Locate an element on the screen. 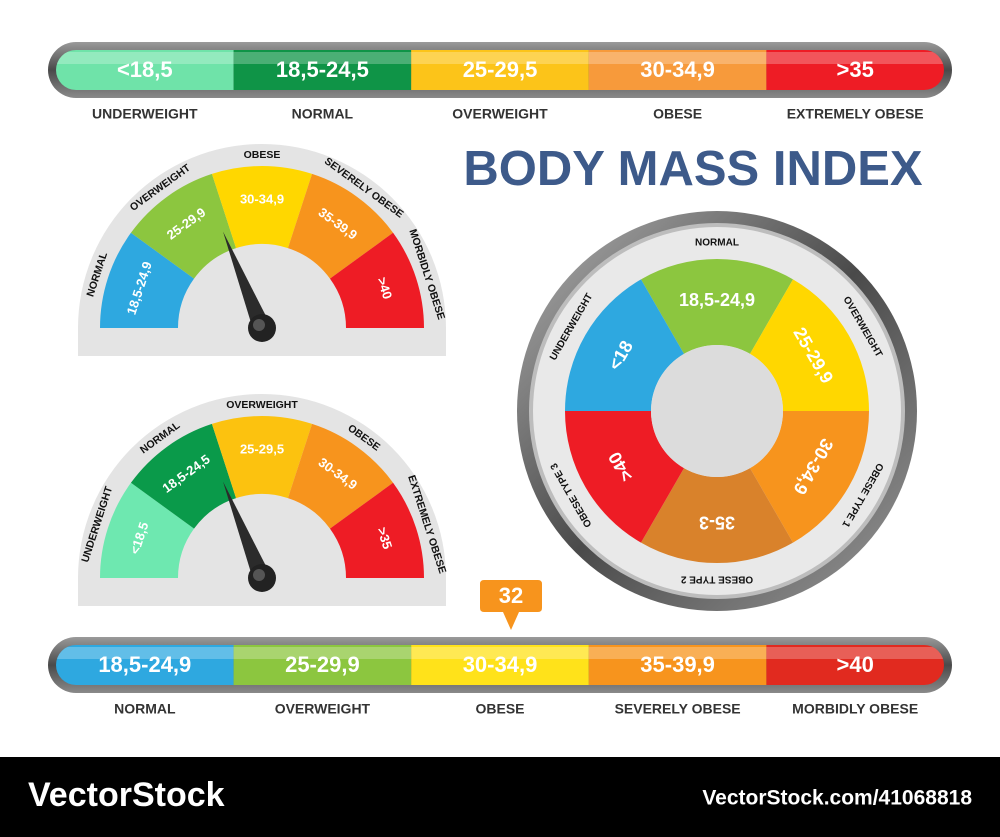 The height and width of the screenshot is (837, 1000). marker: 32 is located at coordinates (511, 605).